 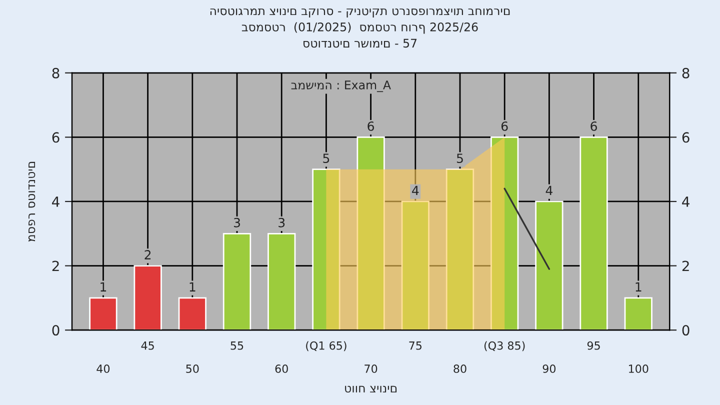 I want to click on y-tick-label: 8, so click(x=56, y=73).